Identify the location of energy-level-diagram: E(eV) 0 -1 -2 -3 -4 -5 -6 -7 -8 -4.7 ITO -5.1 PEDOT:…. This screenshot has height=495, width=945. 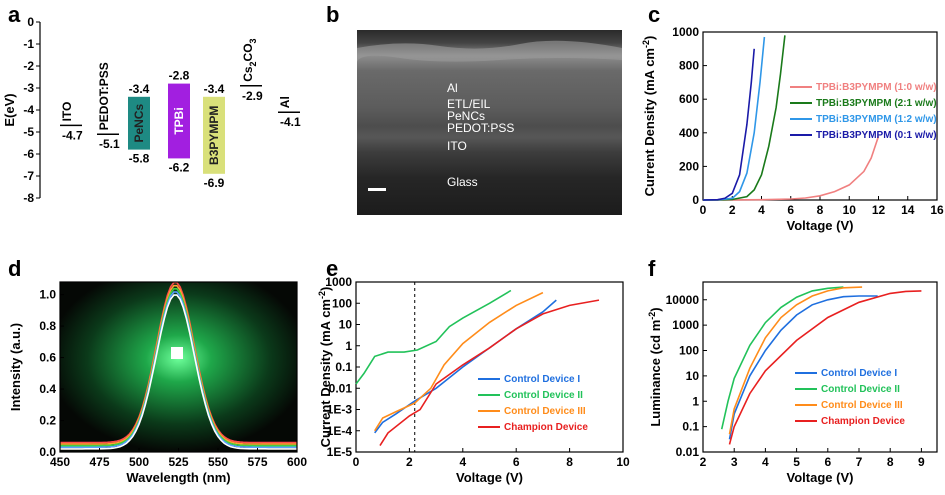
(151, 110).